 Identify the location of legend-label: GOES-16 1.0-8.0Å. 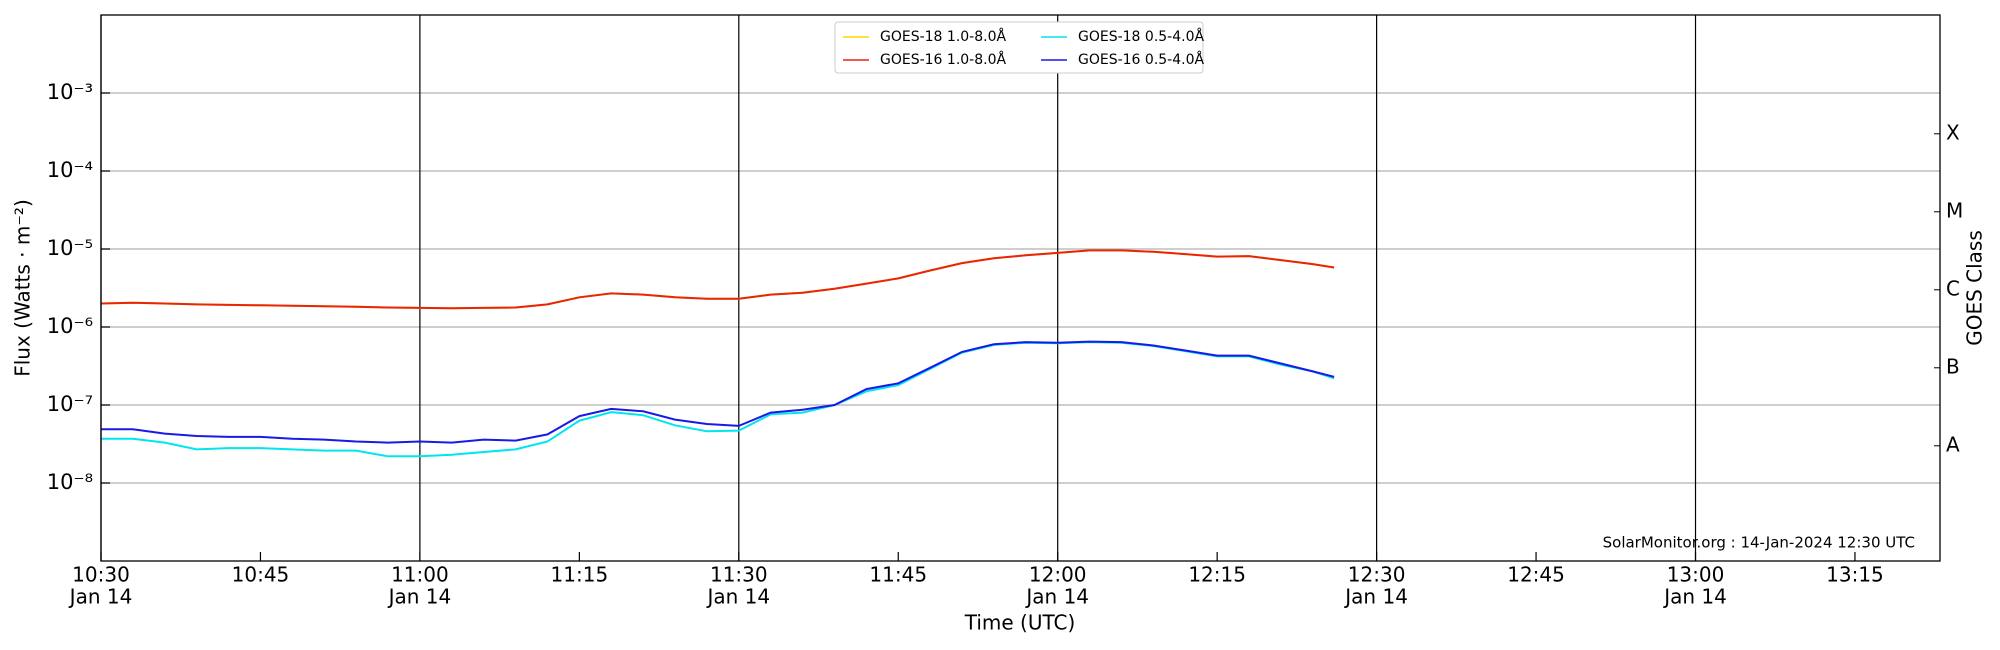
(943, 59).